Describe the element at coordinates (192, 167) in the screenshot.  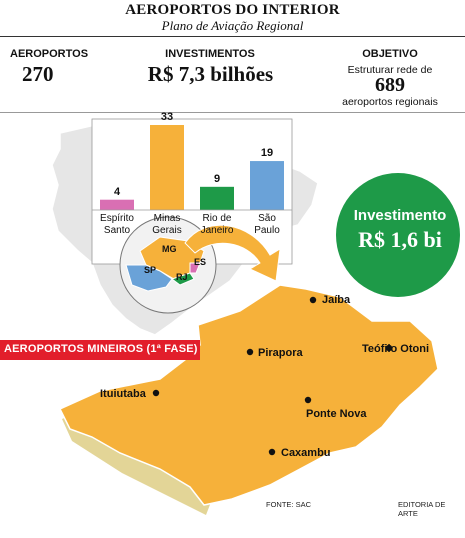
I see `bar-group` at that location.